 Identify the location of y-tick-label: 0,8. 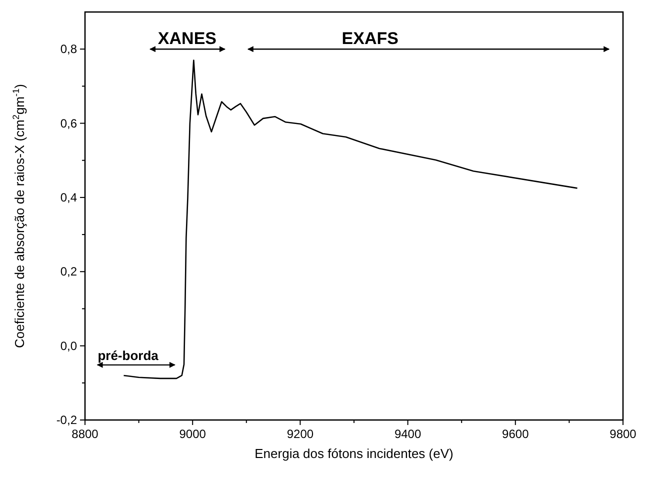
(69, 49).